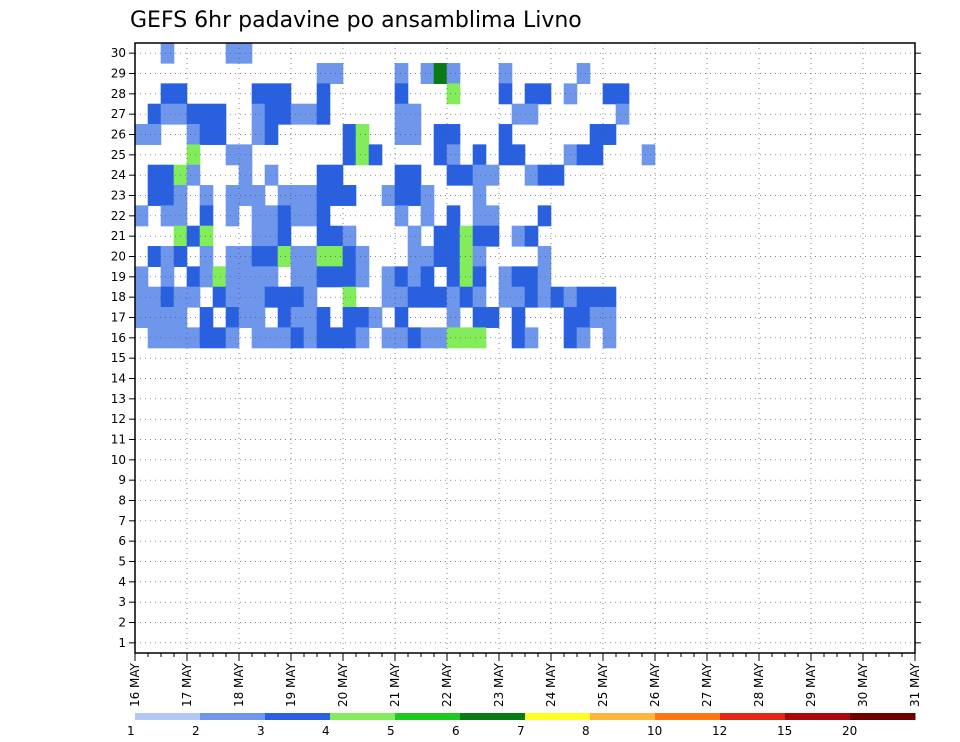 The width and height of the screenshot is (960, 742). I want to click on y-tick-label: 18, so click(118, 297).